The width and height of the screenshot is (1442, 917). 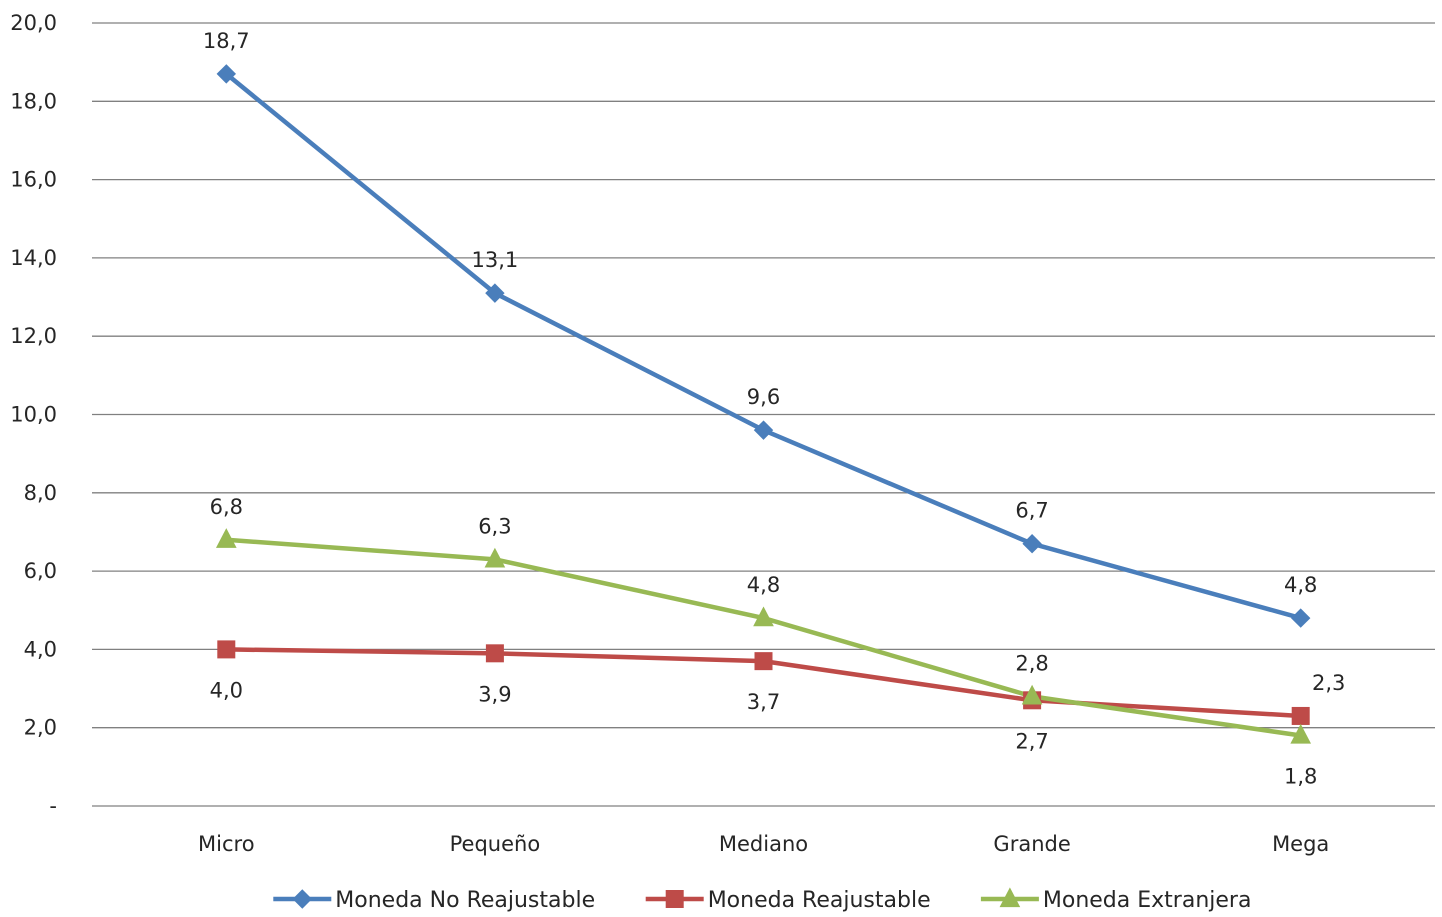 I want to click on y-axis-tick-labels: - 2,0 4,0 6,0 8,0 10,0 12,0 14,0 16,0 18,0 20,0, so click(x=33, y=414).